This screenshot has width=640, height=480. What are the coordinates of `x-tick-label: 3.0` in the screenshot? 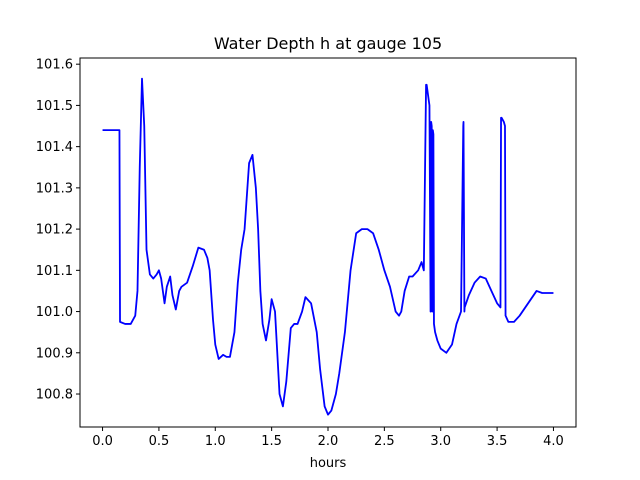 It's located at (440, 441).